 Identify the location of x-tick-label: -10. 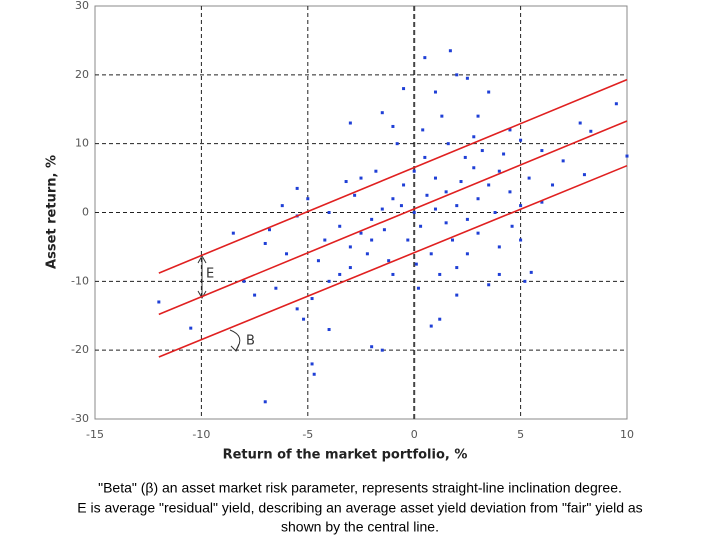
(201, 434).